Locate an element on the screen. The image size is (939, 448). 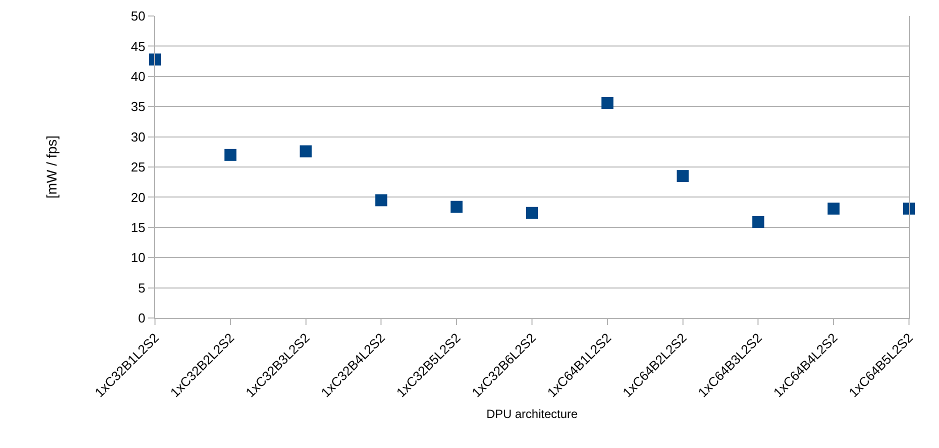
y-tick-label: 30 is located at coordinates (138, 136).